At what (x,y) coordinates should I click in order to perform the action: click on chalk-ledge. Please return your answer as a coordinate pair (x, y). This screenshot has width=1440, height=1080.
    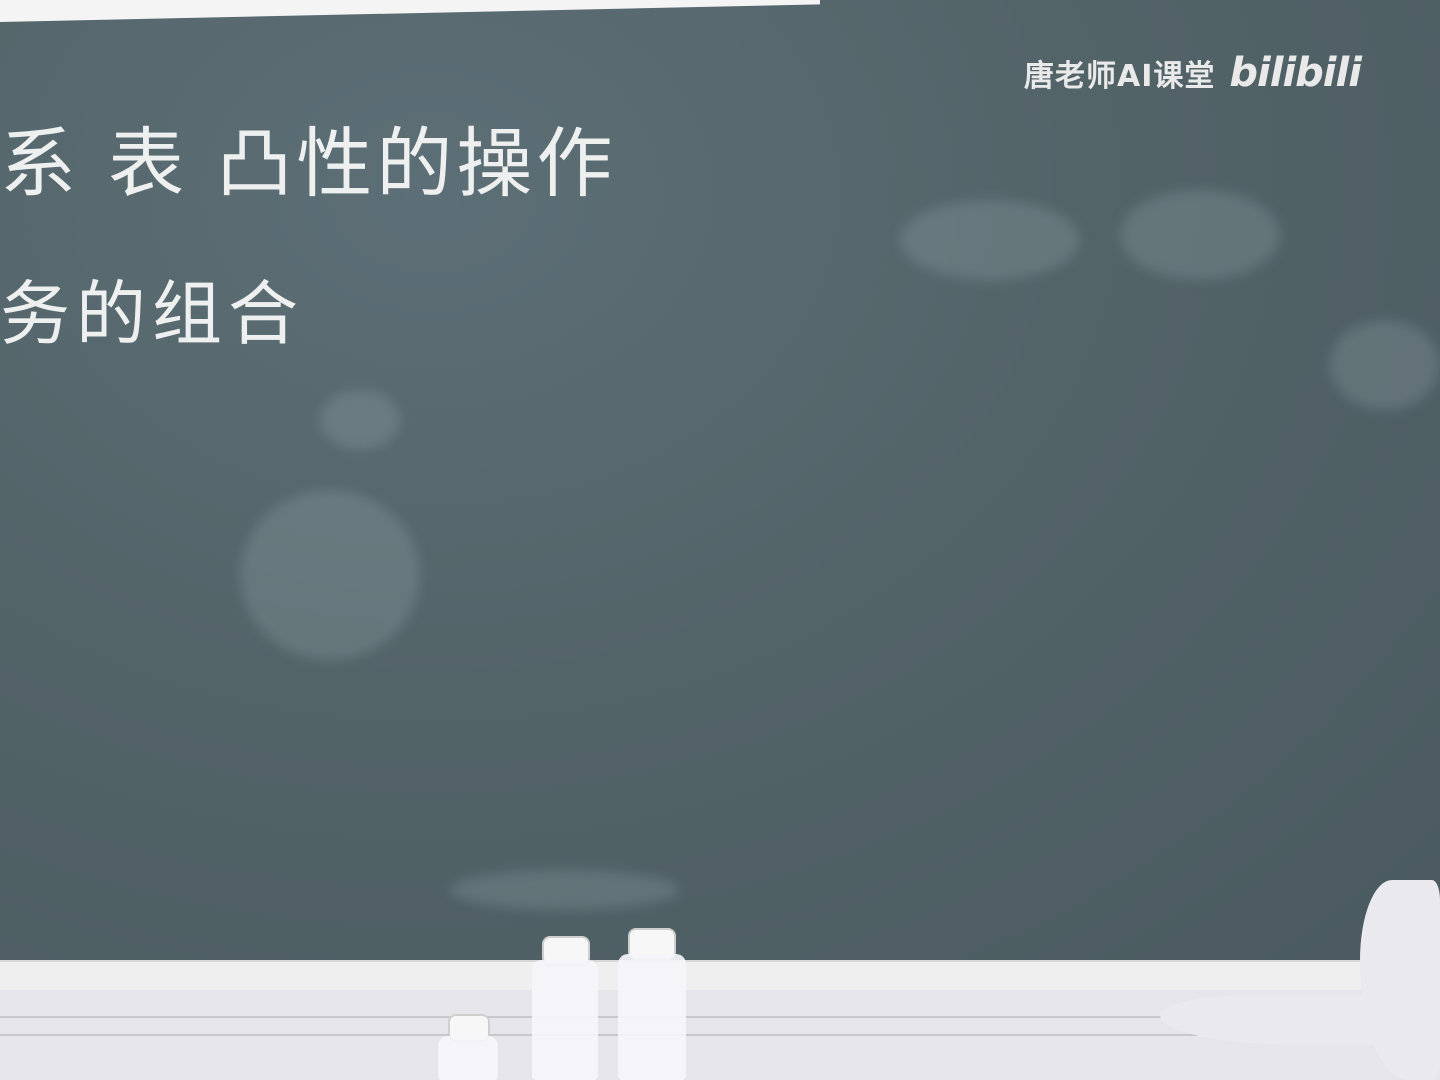
    Looking at the image, I should click on (720, 976).